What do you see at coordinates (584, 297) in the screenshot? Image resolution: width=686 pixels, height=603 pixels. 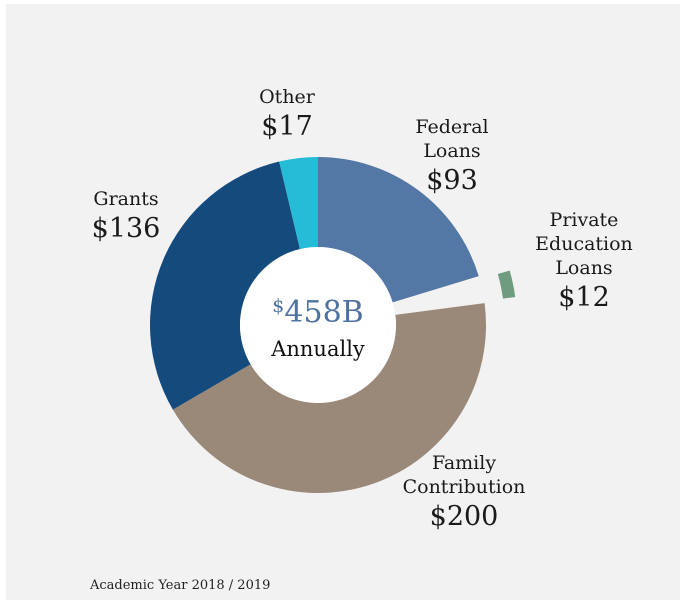 I see `value-private-education-loans: $12` at bounding box center [584, 297].